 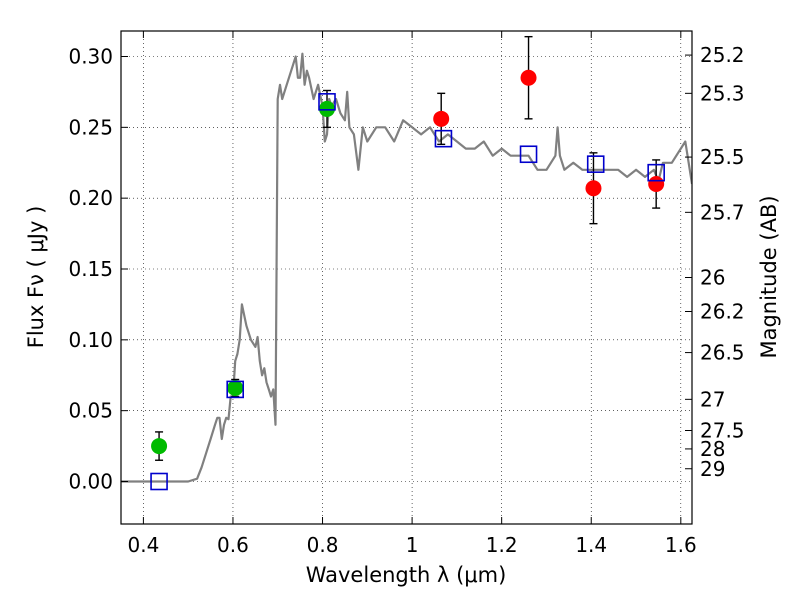 What do you see at coordinates (90, 482) in the screenshot?
I see `y-tick-label: 0.00` at bounding box center [90, 482].